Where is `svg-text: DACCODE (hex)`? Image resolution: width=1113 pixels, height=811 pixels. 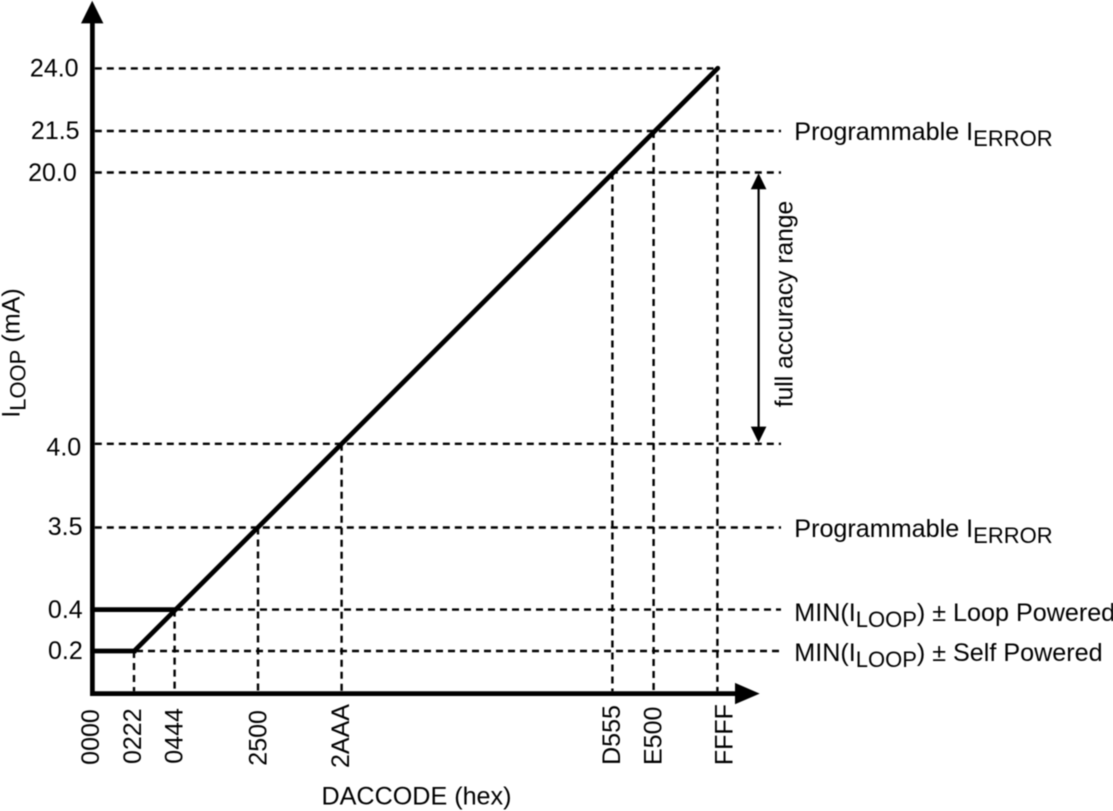 svg-text: DACCODE (hex) is located at coordinates (417, 796).